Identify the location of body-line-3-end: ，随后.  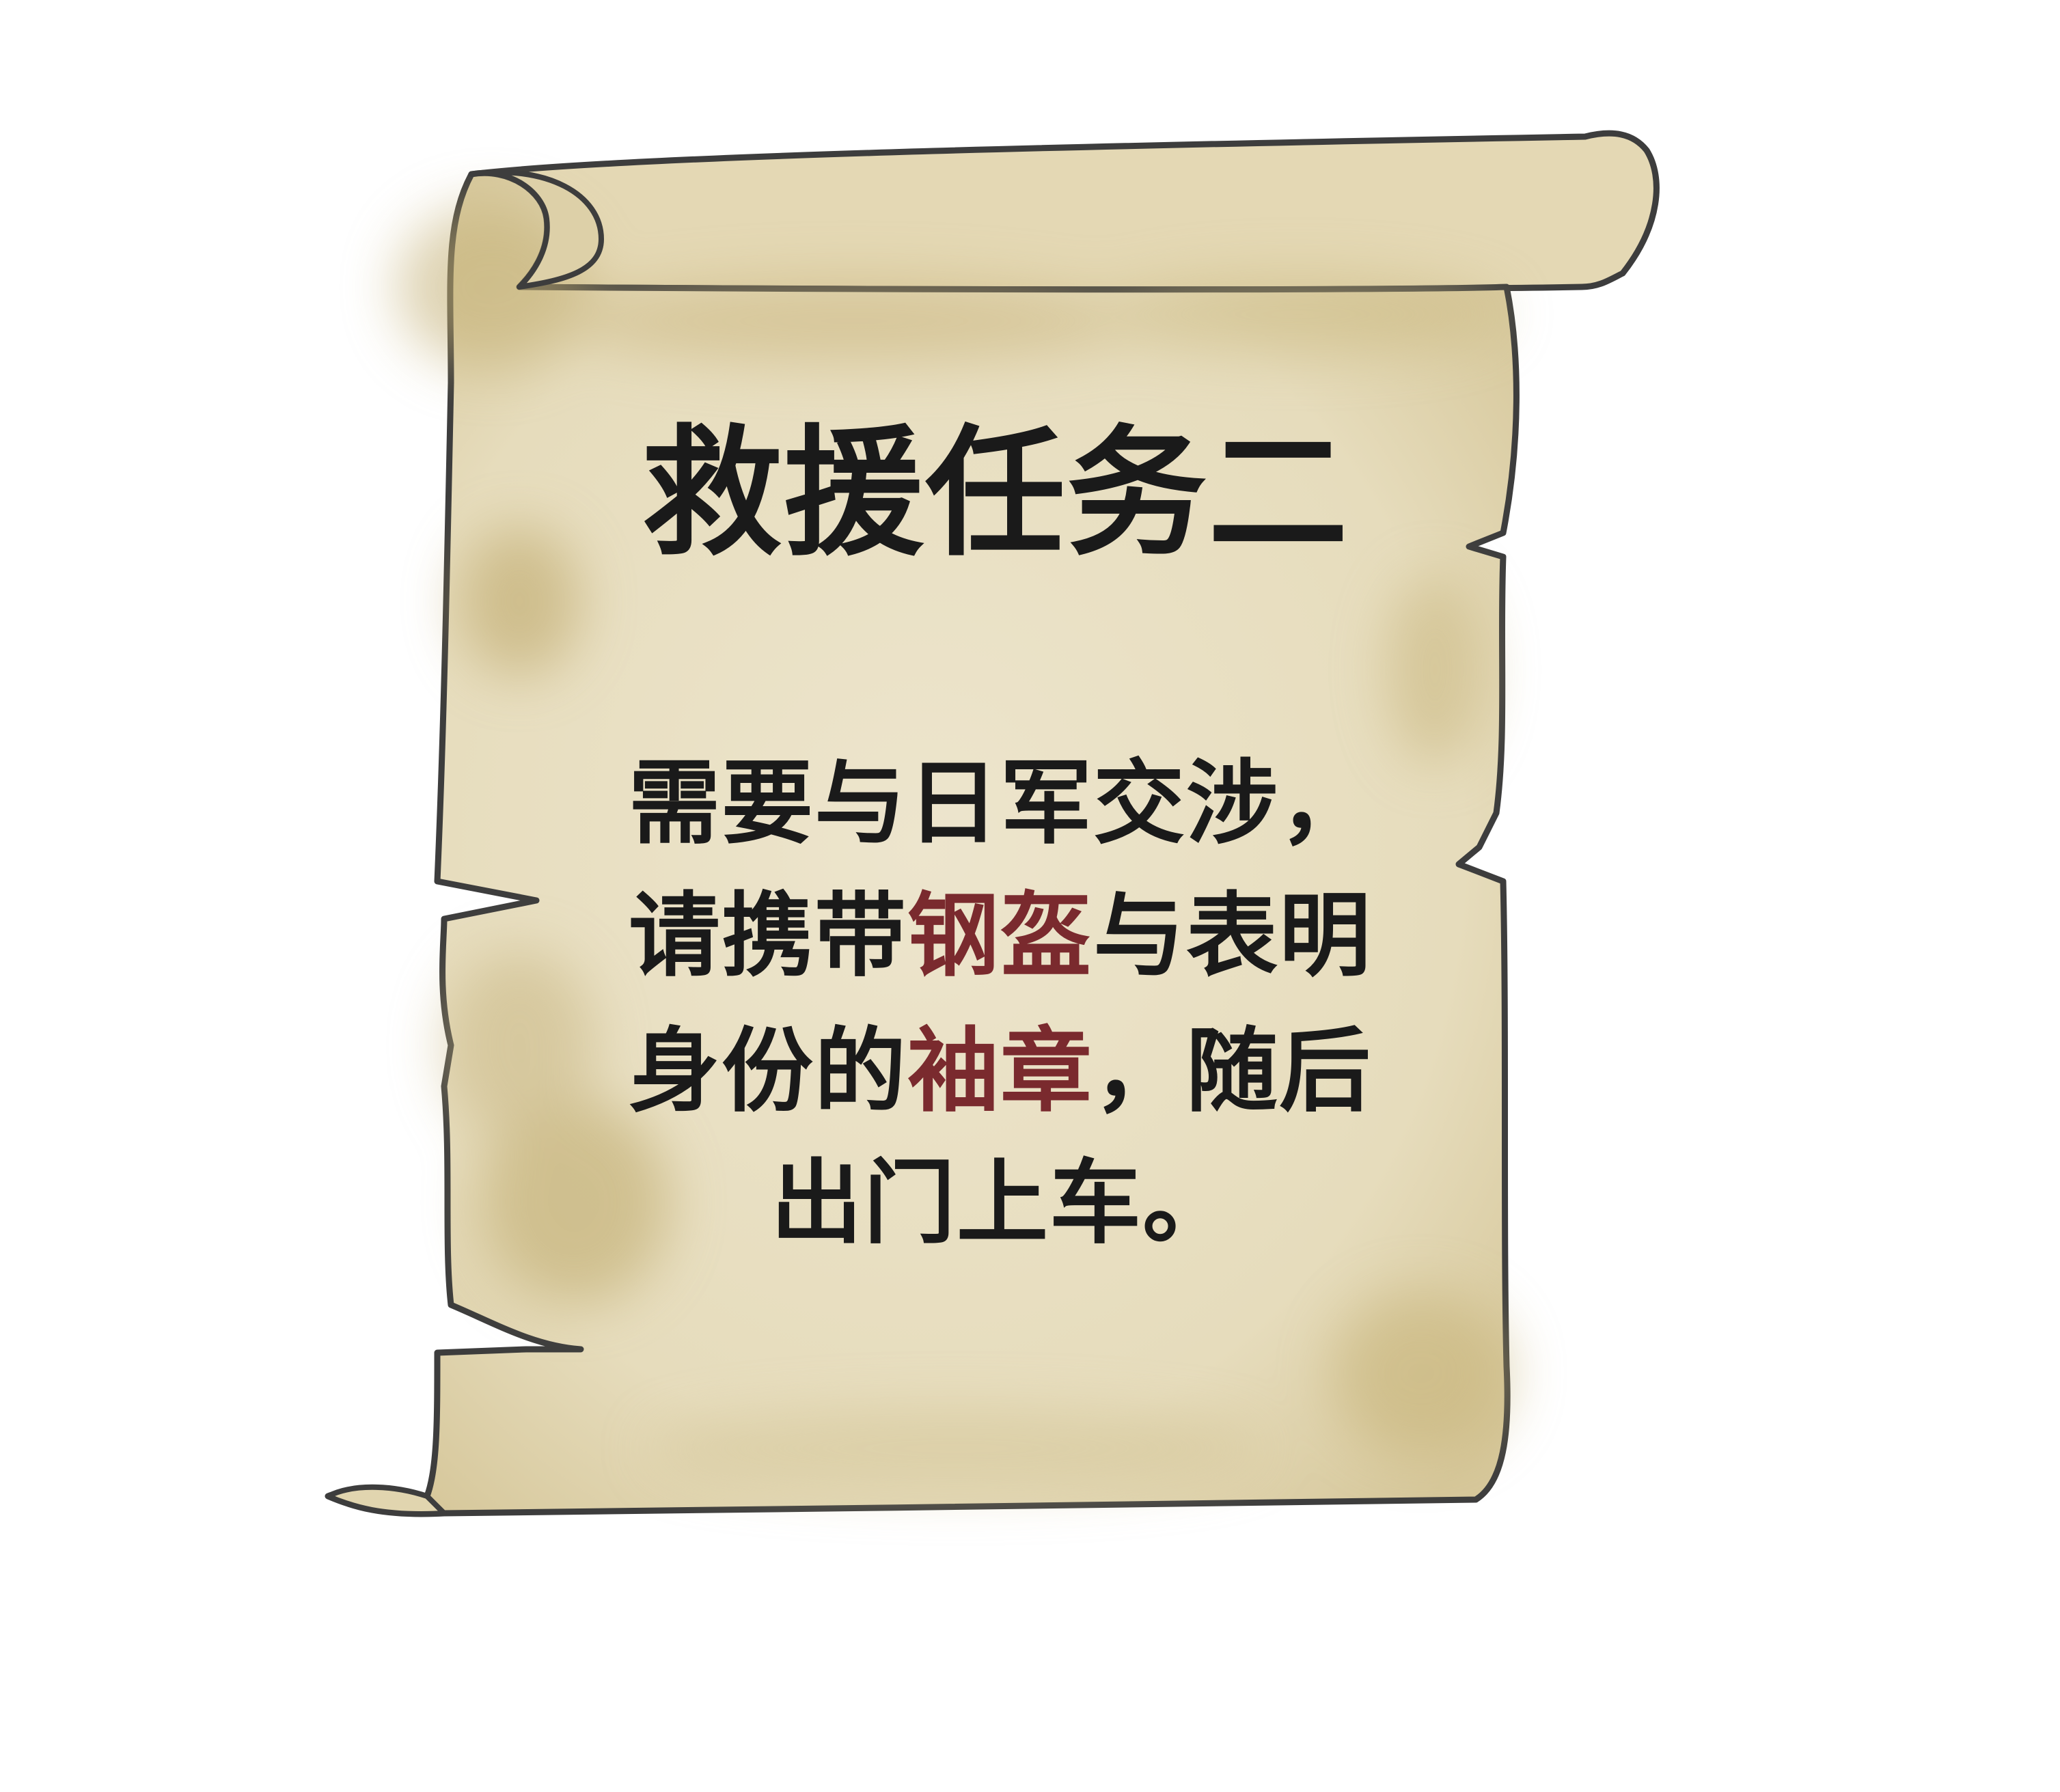
(1233, 1071).